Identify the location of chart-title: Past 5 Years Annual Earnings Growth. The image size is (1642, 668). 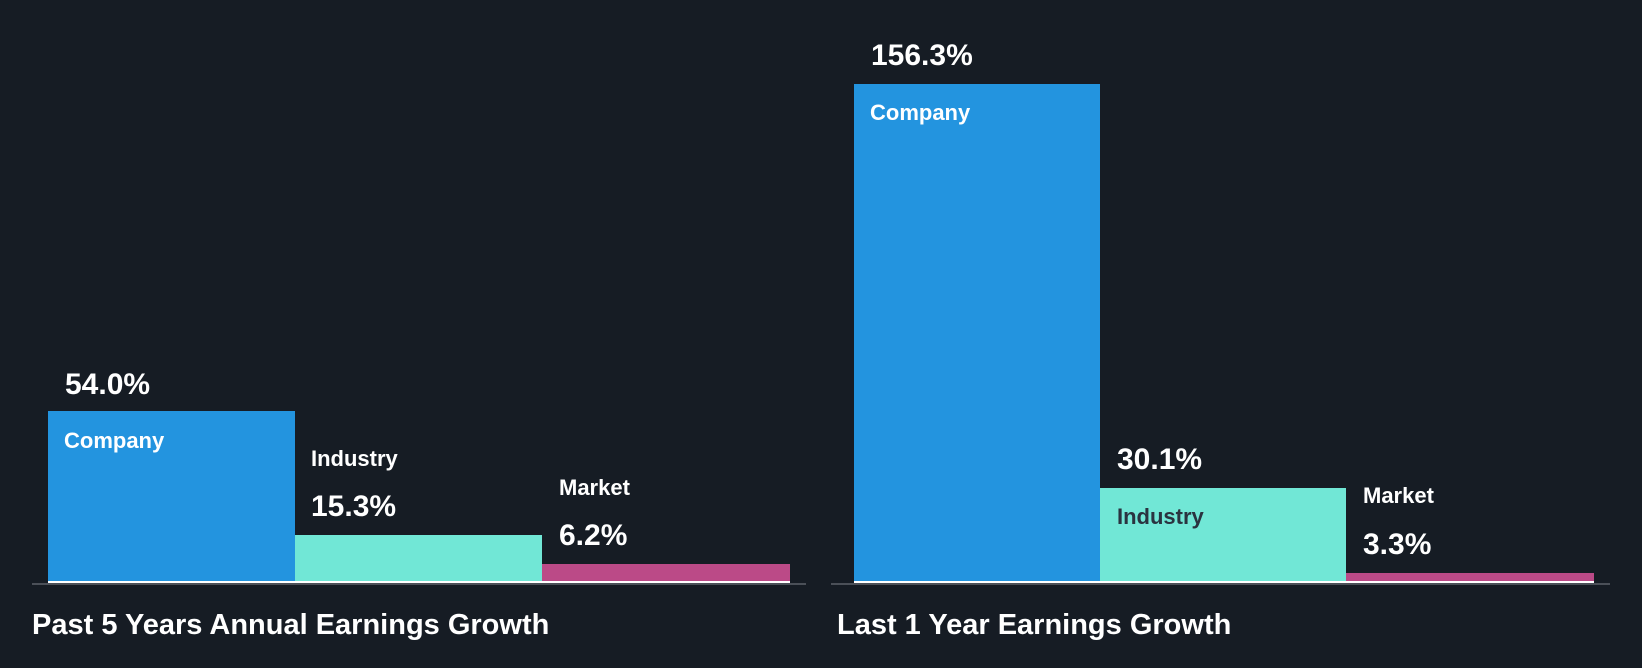
(291, 625).